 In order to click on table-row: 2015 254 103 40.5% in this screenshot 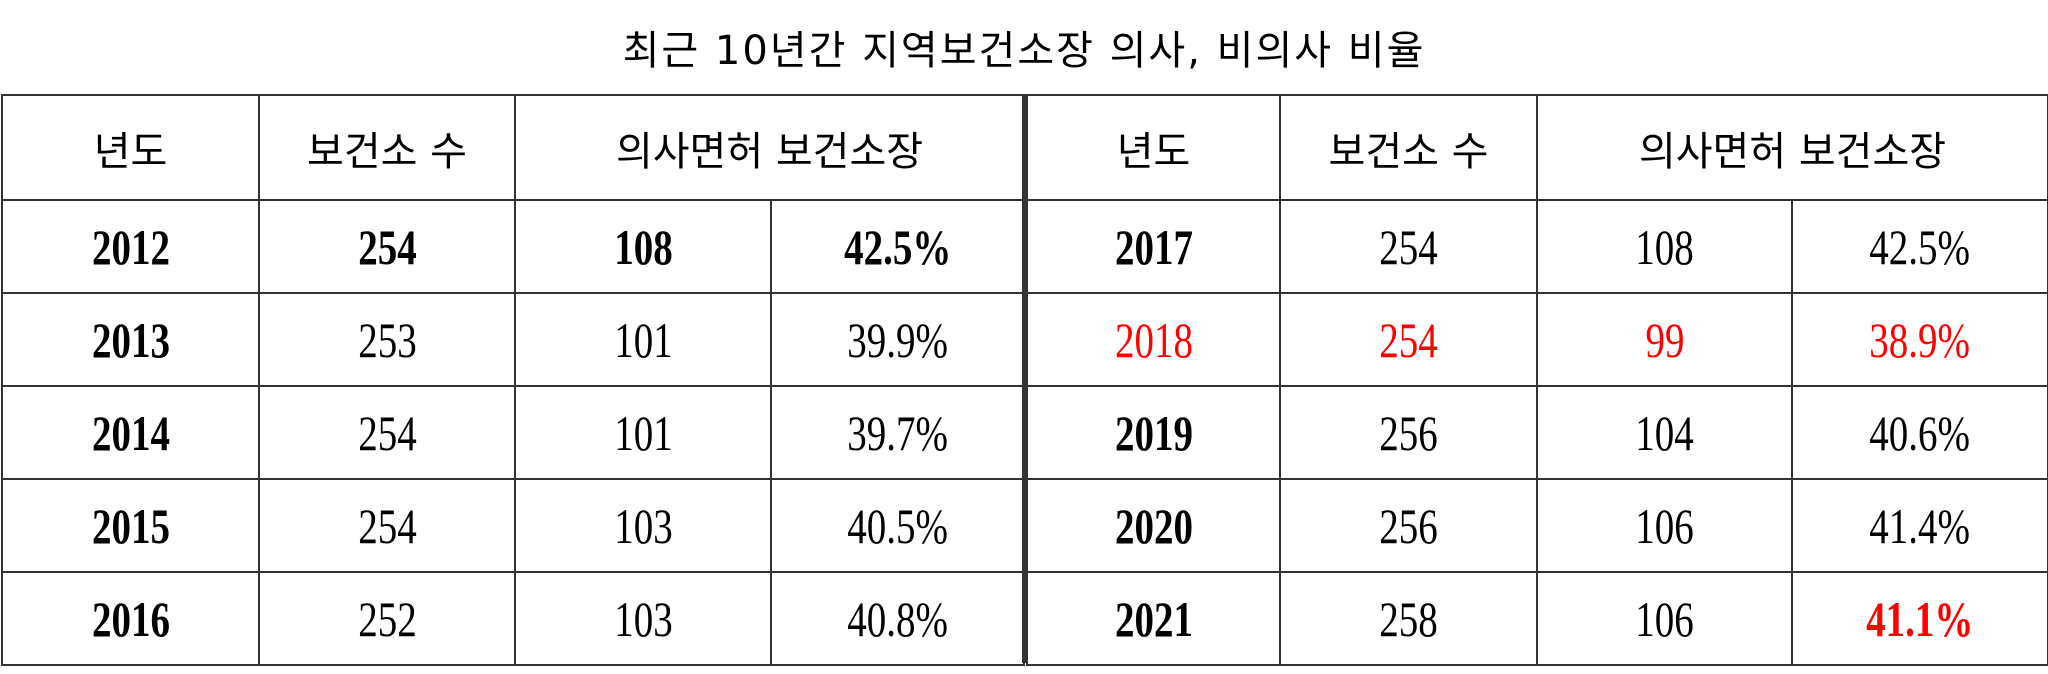, I will do `click(513, 525)`.